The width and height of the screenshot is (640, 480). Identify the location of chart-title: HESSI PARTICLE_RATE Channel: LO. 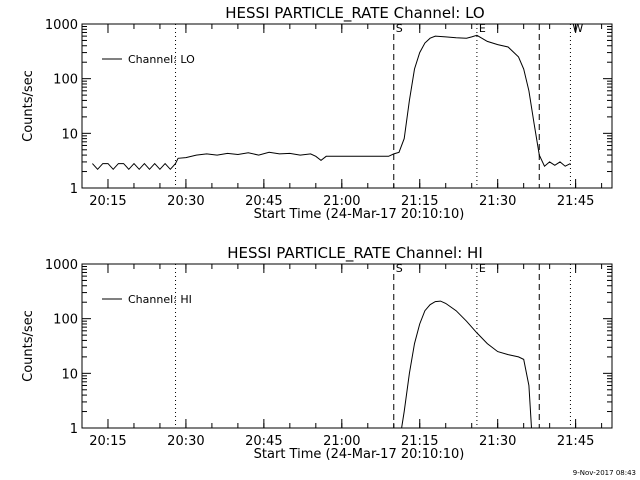
(354, 13).